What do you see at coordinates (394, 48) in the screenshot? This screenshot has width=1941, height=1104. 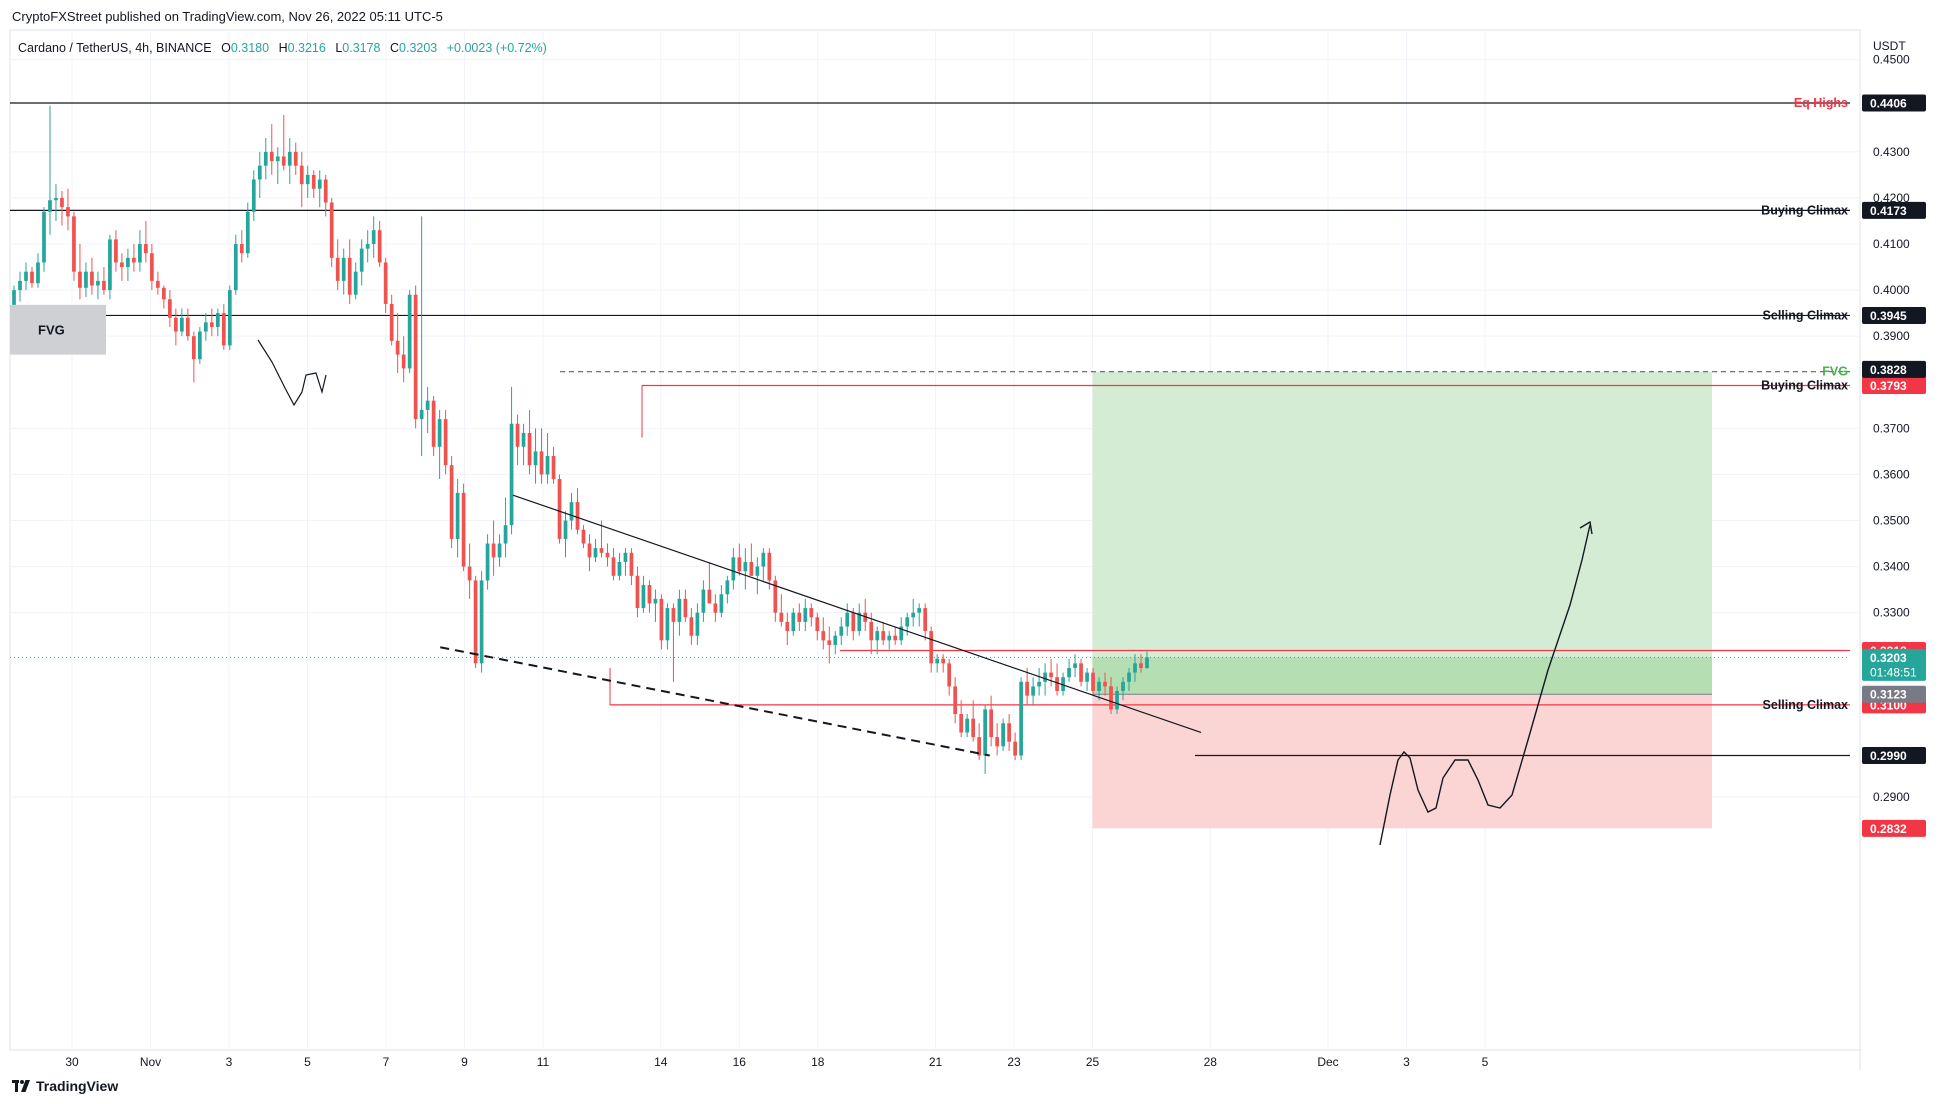 I see `legend-c-label: C` at bounding box center [394, 48].